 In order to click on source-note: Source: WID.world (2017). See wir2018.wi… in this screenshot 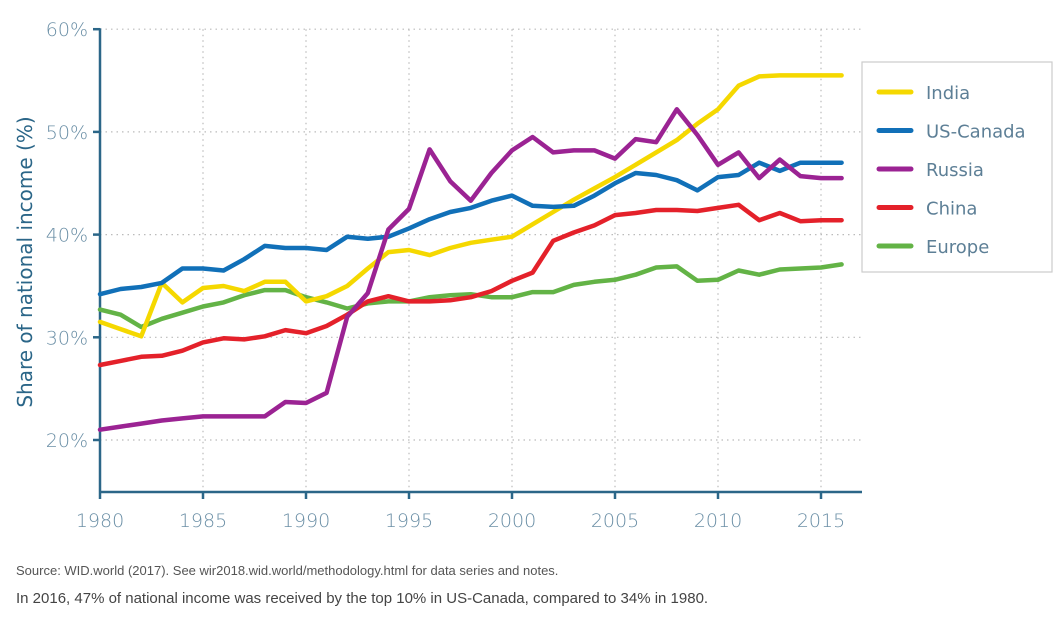, I will do `click(287, 570)`.